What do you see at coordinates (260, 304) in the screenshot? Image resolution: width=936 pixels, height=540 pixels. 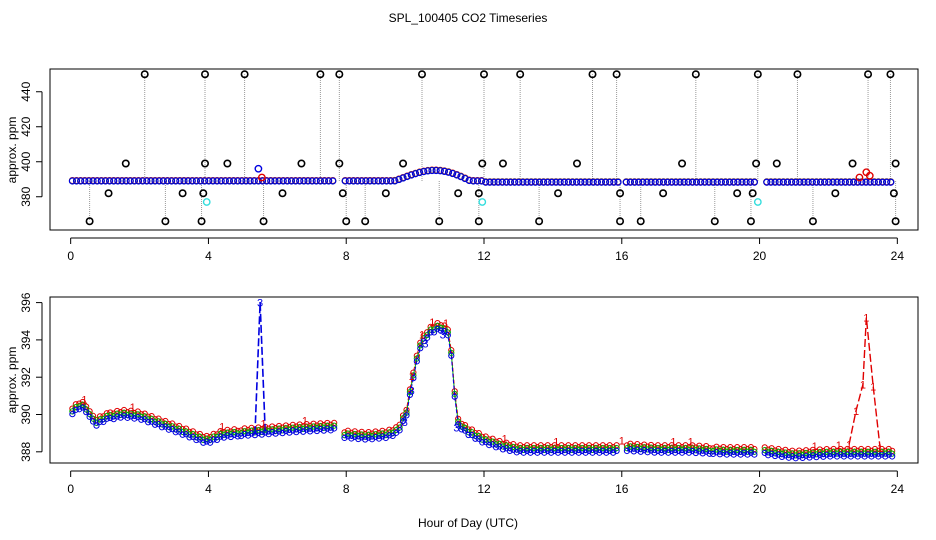 I see `blue-spike-label: 3` at bounding box center [260, 304].